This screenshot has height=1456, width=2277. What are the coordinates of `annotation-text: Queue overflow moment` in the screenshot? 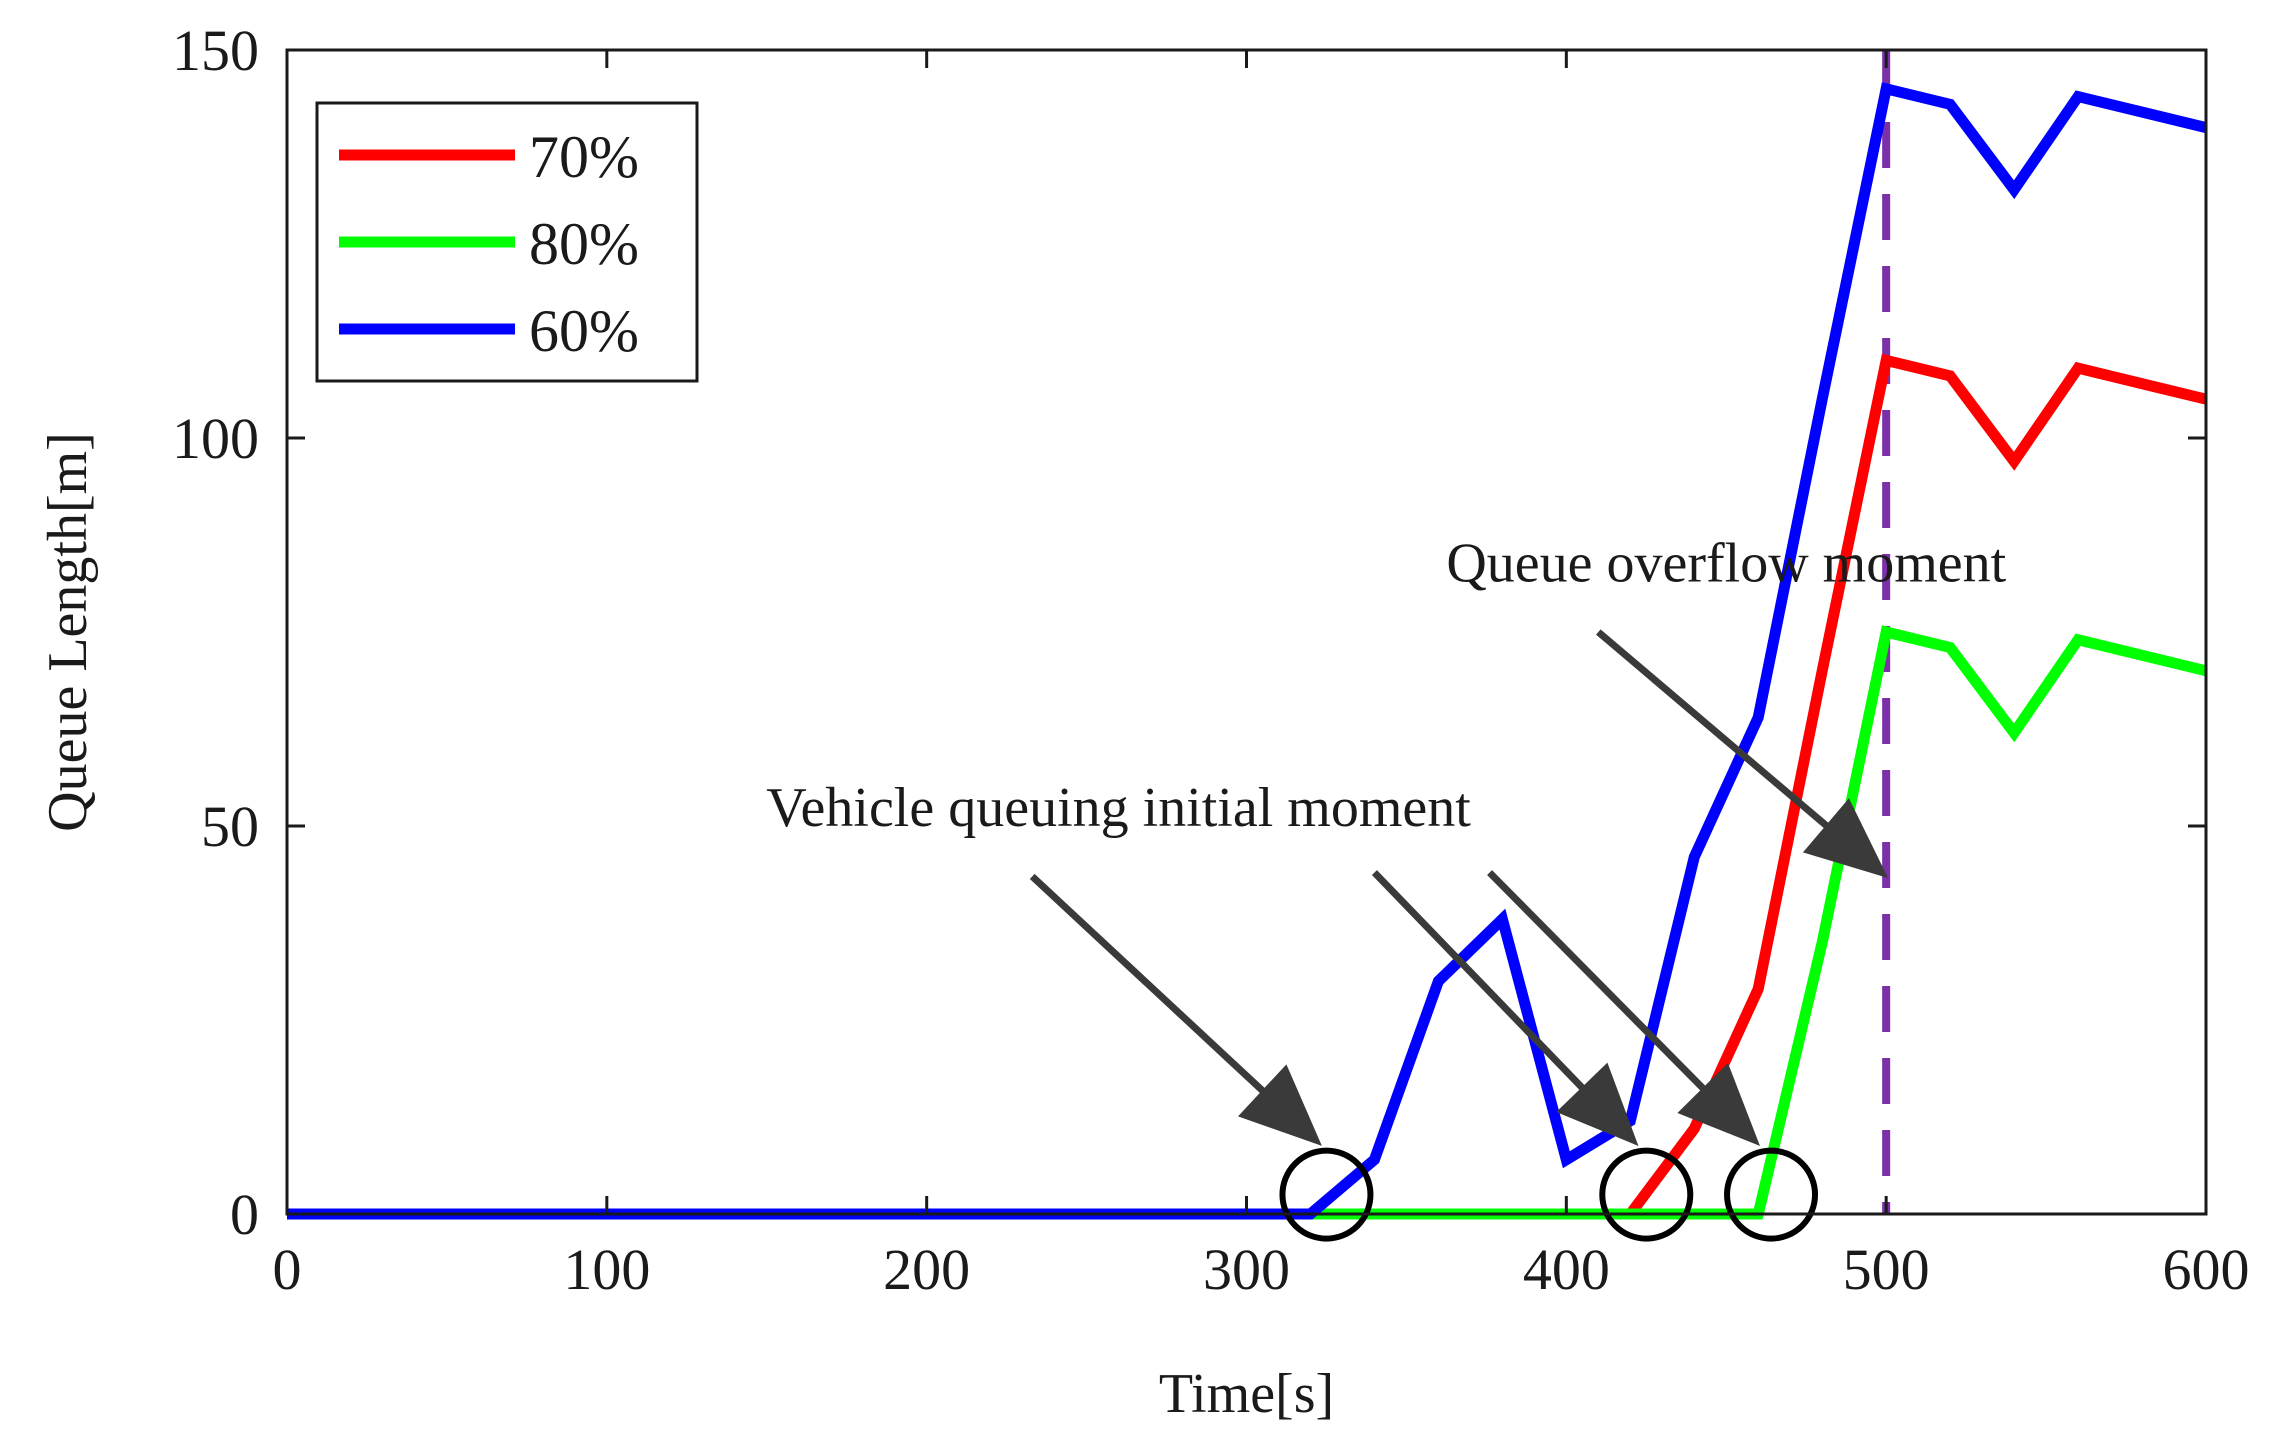 It's located at (1726, 564).